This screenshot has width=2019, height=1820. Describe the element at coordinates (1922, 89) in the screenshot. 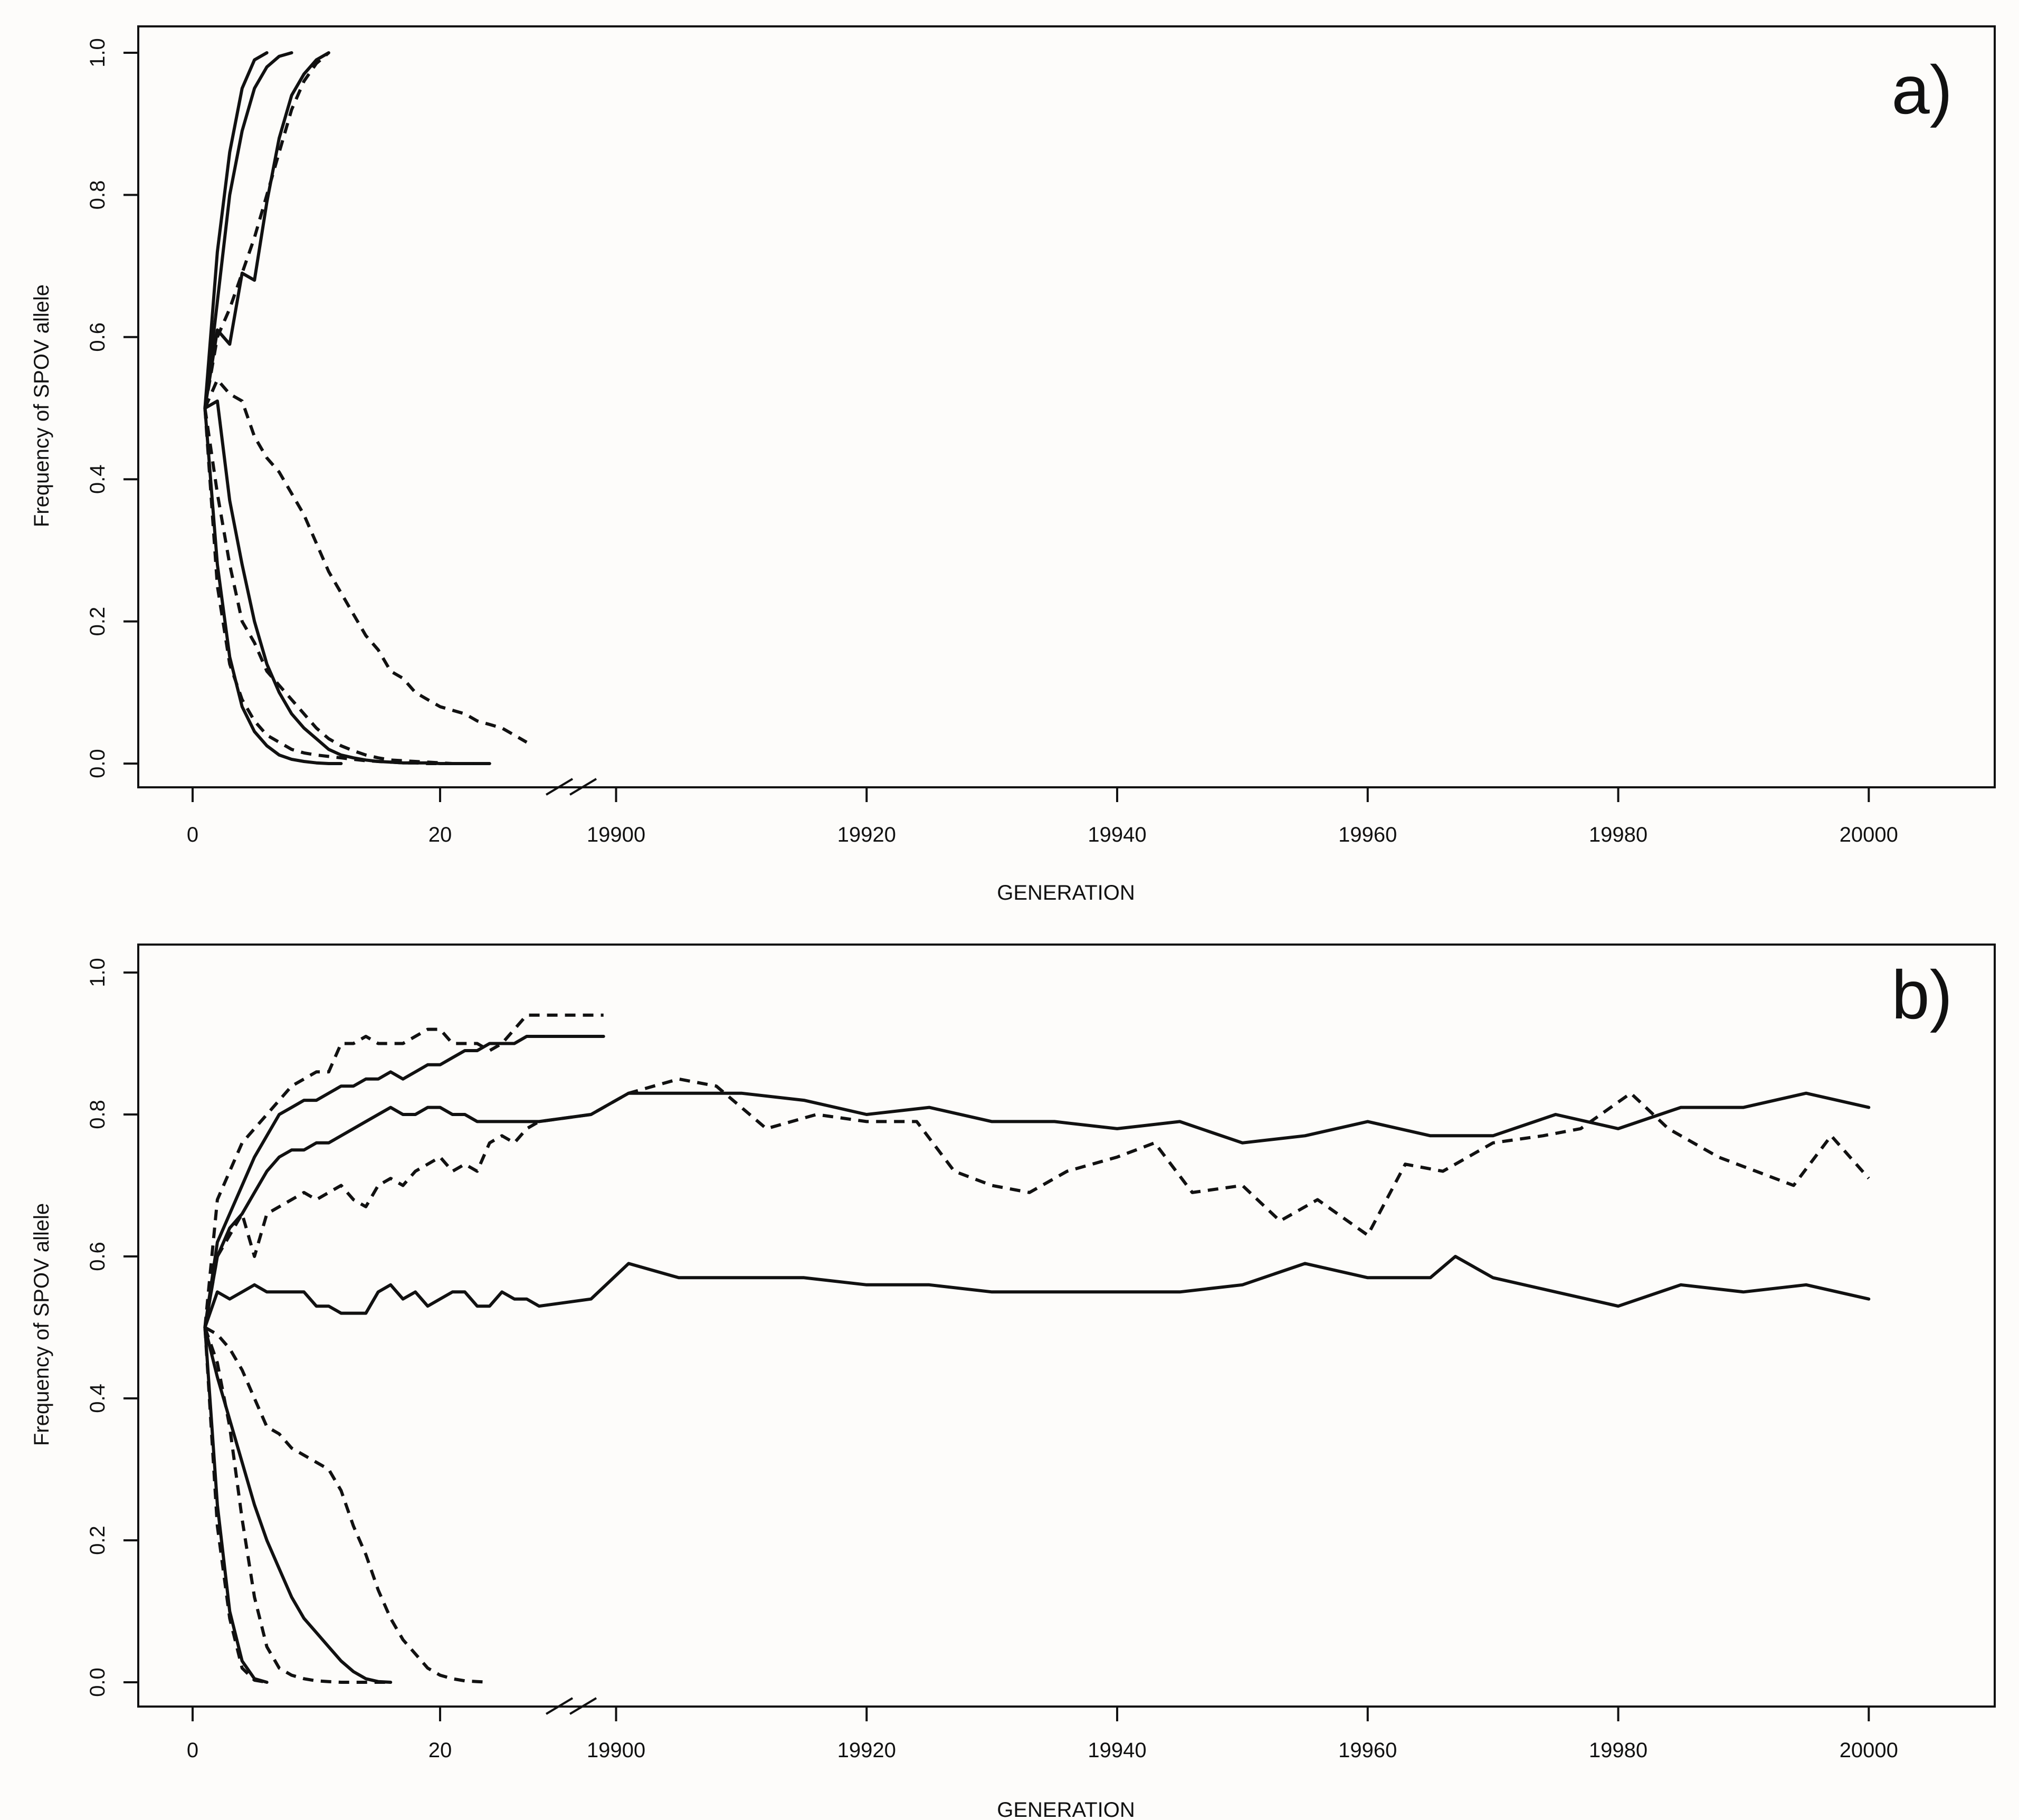

I see `panel-label: a)` at that location.